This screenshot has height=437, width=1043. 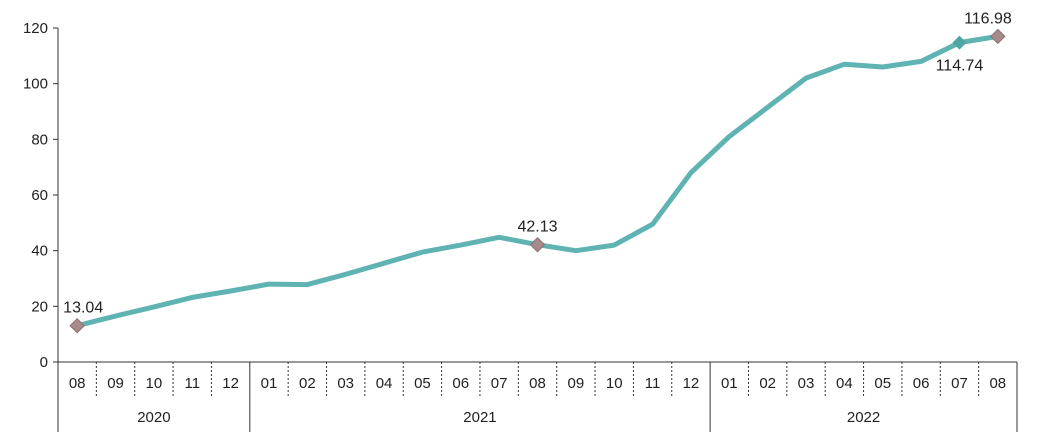 What do you see at coordinates (863, 417) in the screenshot?
I see `x-year-label: 2022` at bounding box center [863, 417].